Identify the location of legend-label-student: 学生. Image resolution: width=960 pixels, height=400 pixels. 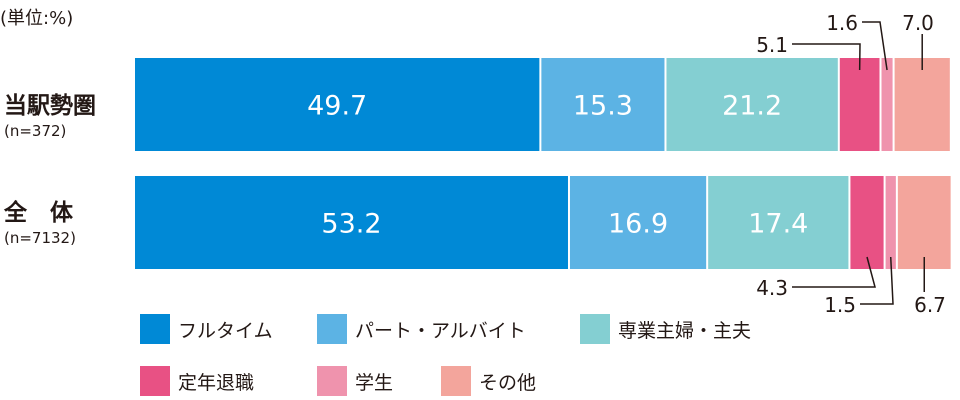
(374, 382).